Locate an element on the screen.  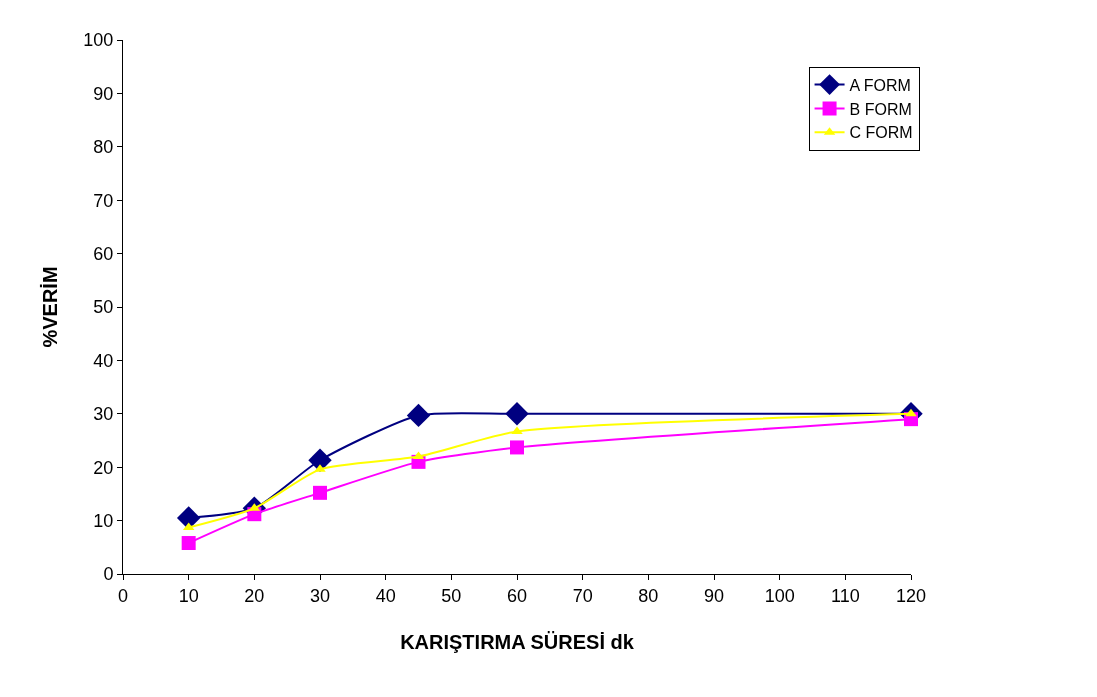
x-tick-label: 10 is located at coordinates (188, 595).